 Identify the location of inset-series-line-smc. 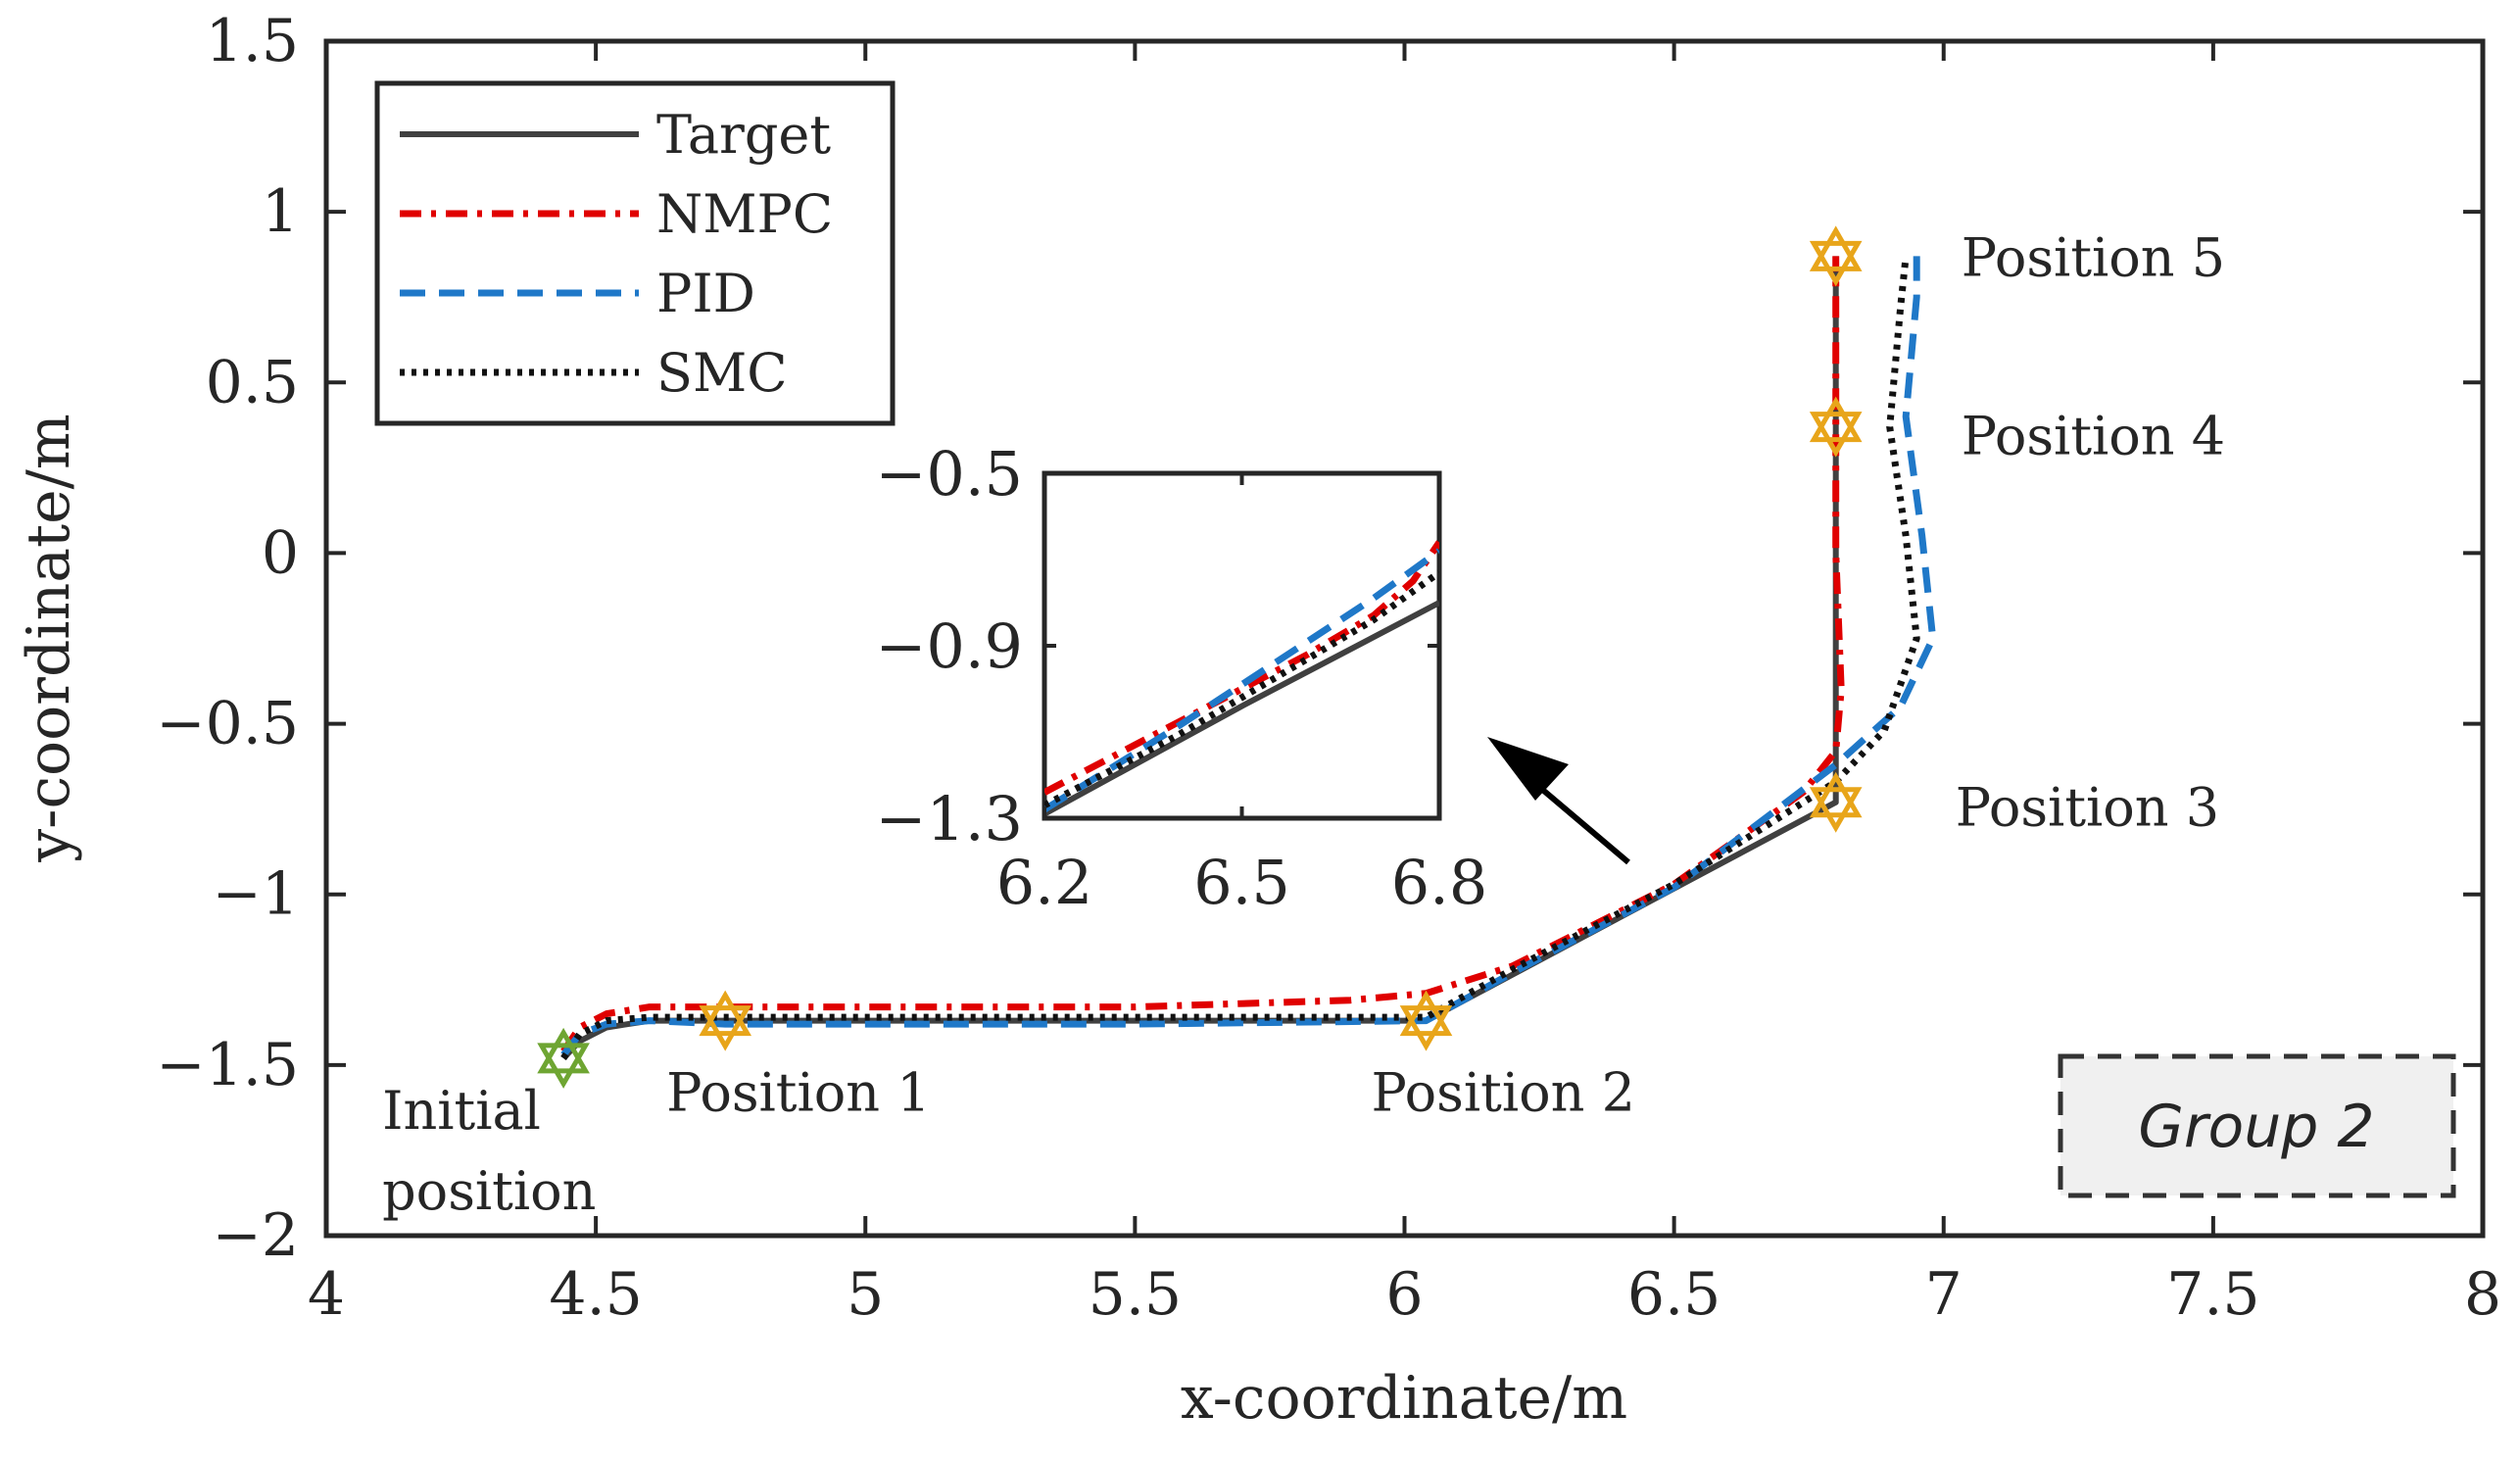
(1241, 688).